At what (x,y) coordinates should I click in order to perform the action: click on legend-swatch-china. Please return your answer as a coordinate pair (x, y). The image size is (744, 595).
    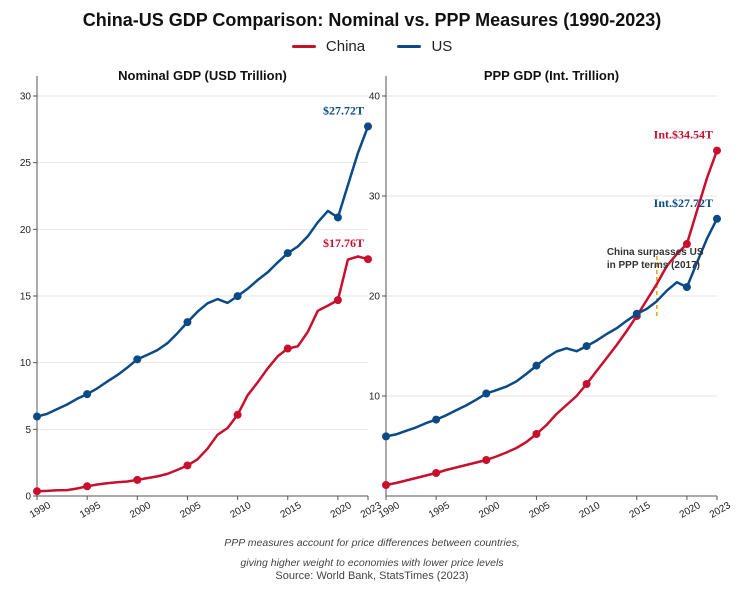
    Looking at the image, I should click on (303, 47).